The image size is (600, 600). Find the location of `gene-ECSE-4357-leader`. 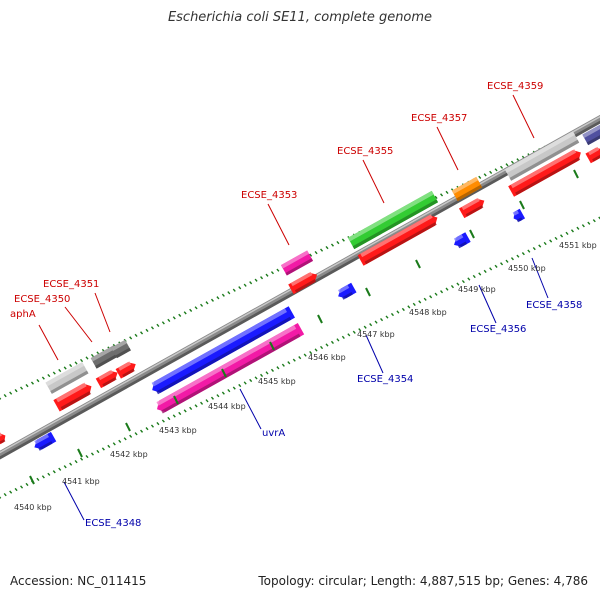

gene-ECSE-4357-leader is located at coordinates (447, 148).